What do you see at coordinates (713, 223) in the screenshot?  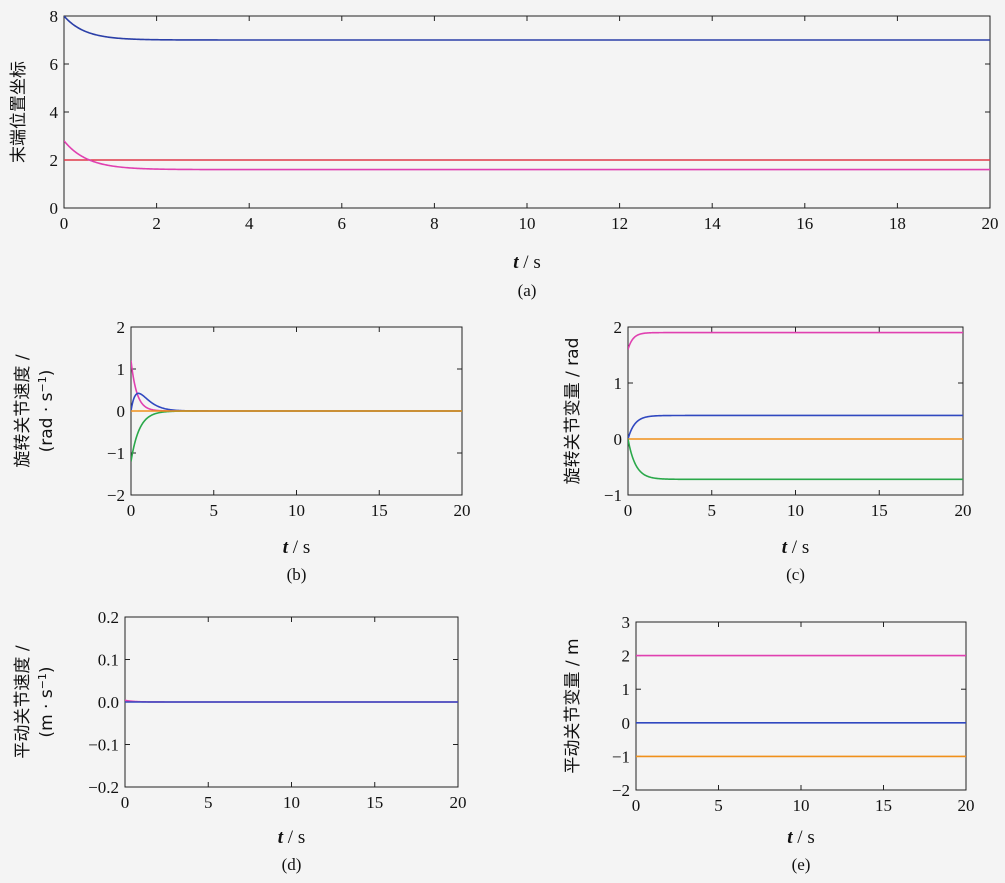 I see `x-tick-label: 14` at bounding box center [713, 223].